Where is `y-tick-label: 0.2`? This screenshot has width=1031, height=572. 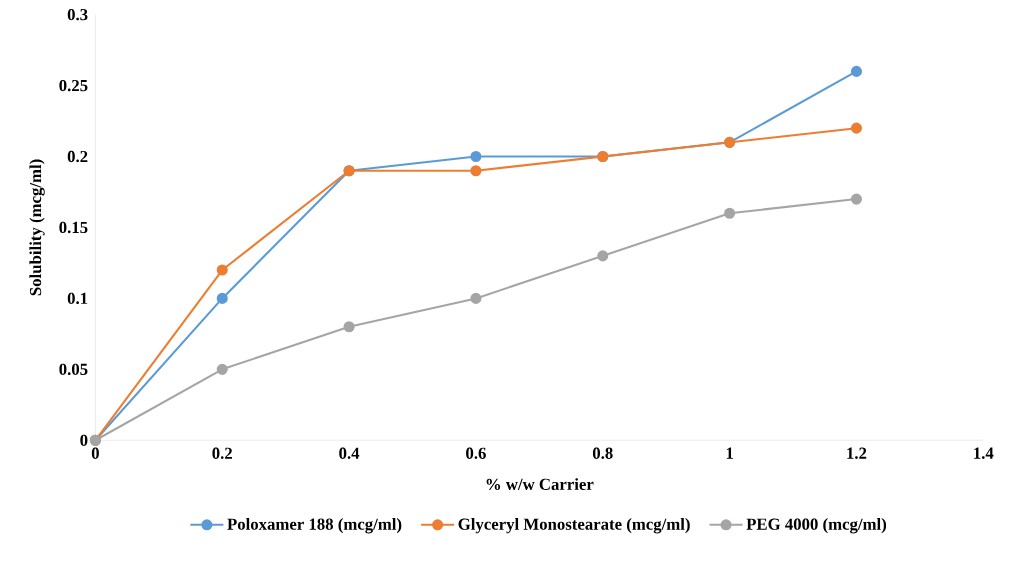 y-tick-label: 0.2 is located at coordinates (77, 156).